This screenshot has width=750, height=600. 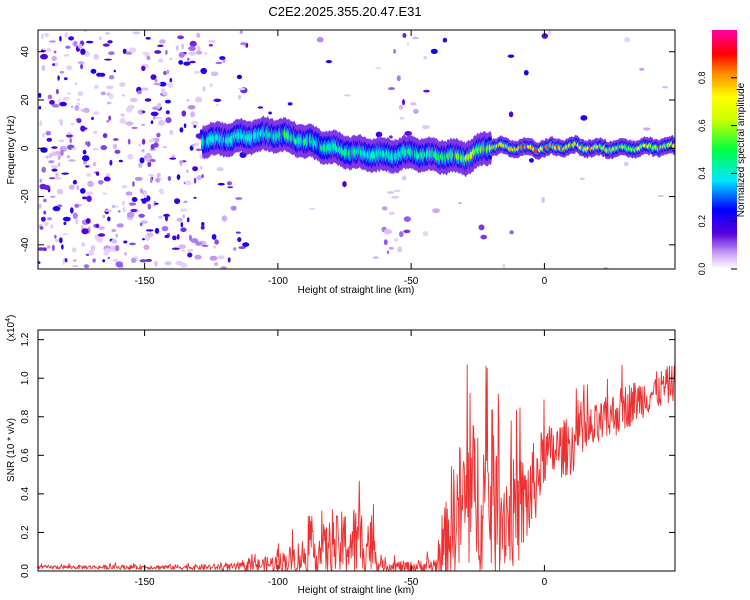 What do you see at coordinates (278, 281) in the screenshot?
I see `x-tick-label: -100` at bounding box center [278, 281].